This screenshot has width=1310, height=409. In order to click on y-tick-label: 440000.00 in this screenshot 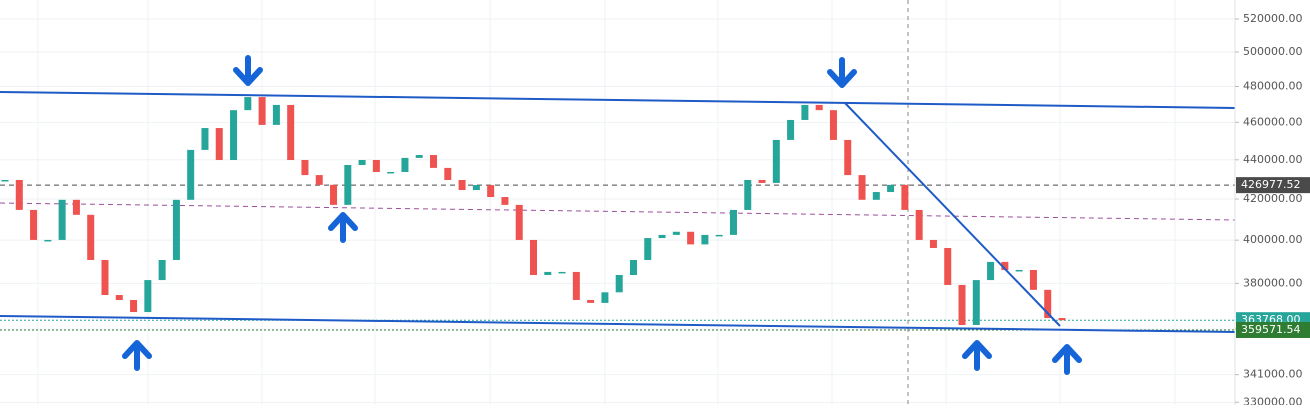, I will do `click(1273, 159)`.